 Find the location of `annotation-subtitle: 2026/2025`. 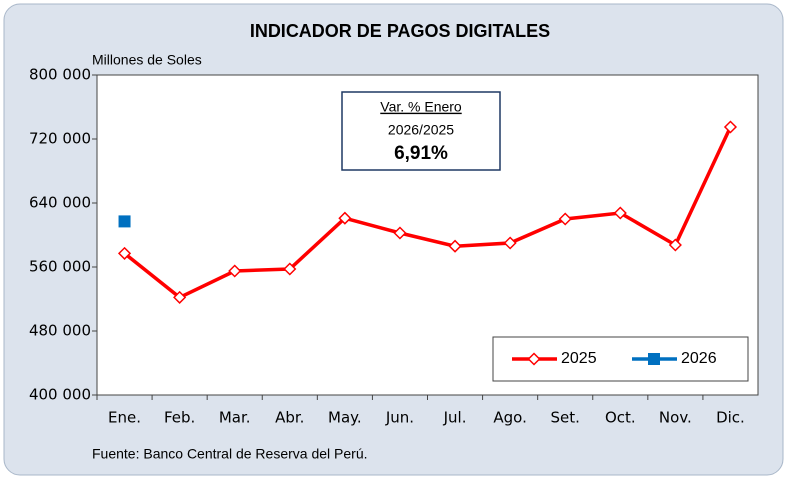

annotation-subtitle: 2026/2025 is located at coordinates (421, 130).